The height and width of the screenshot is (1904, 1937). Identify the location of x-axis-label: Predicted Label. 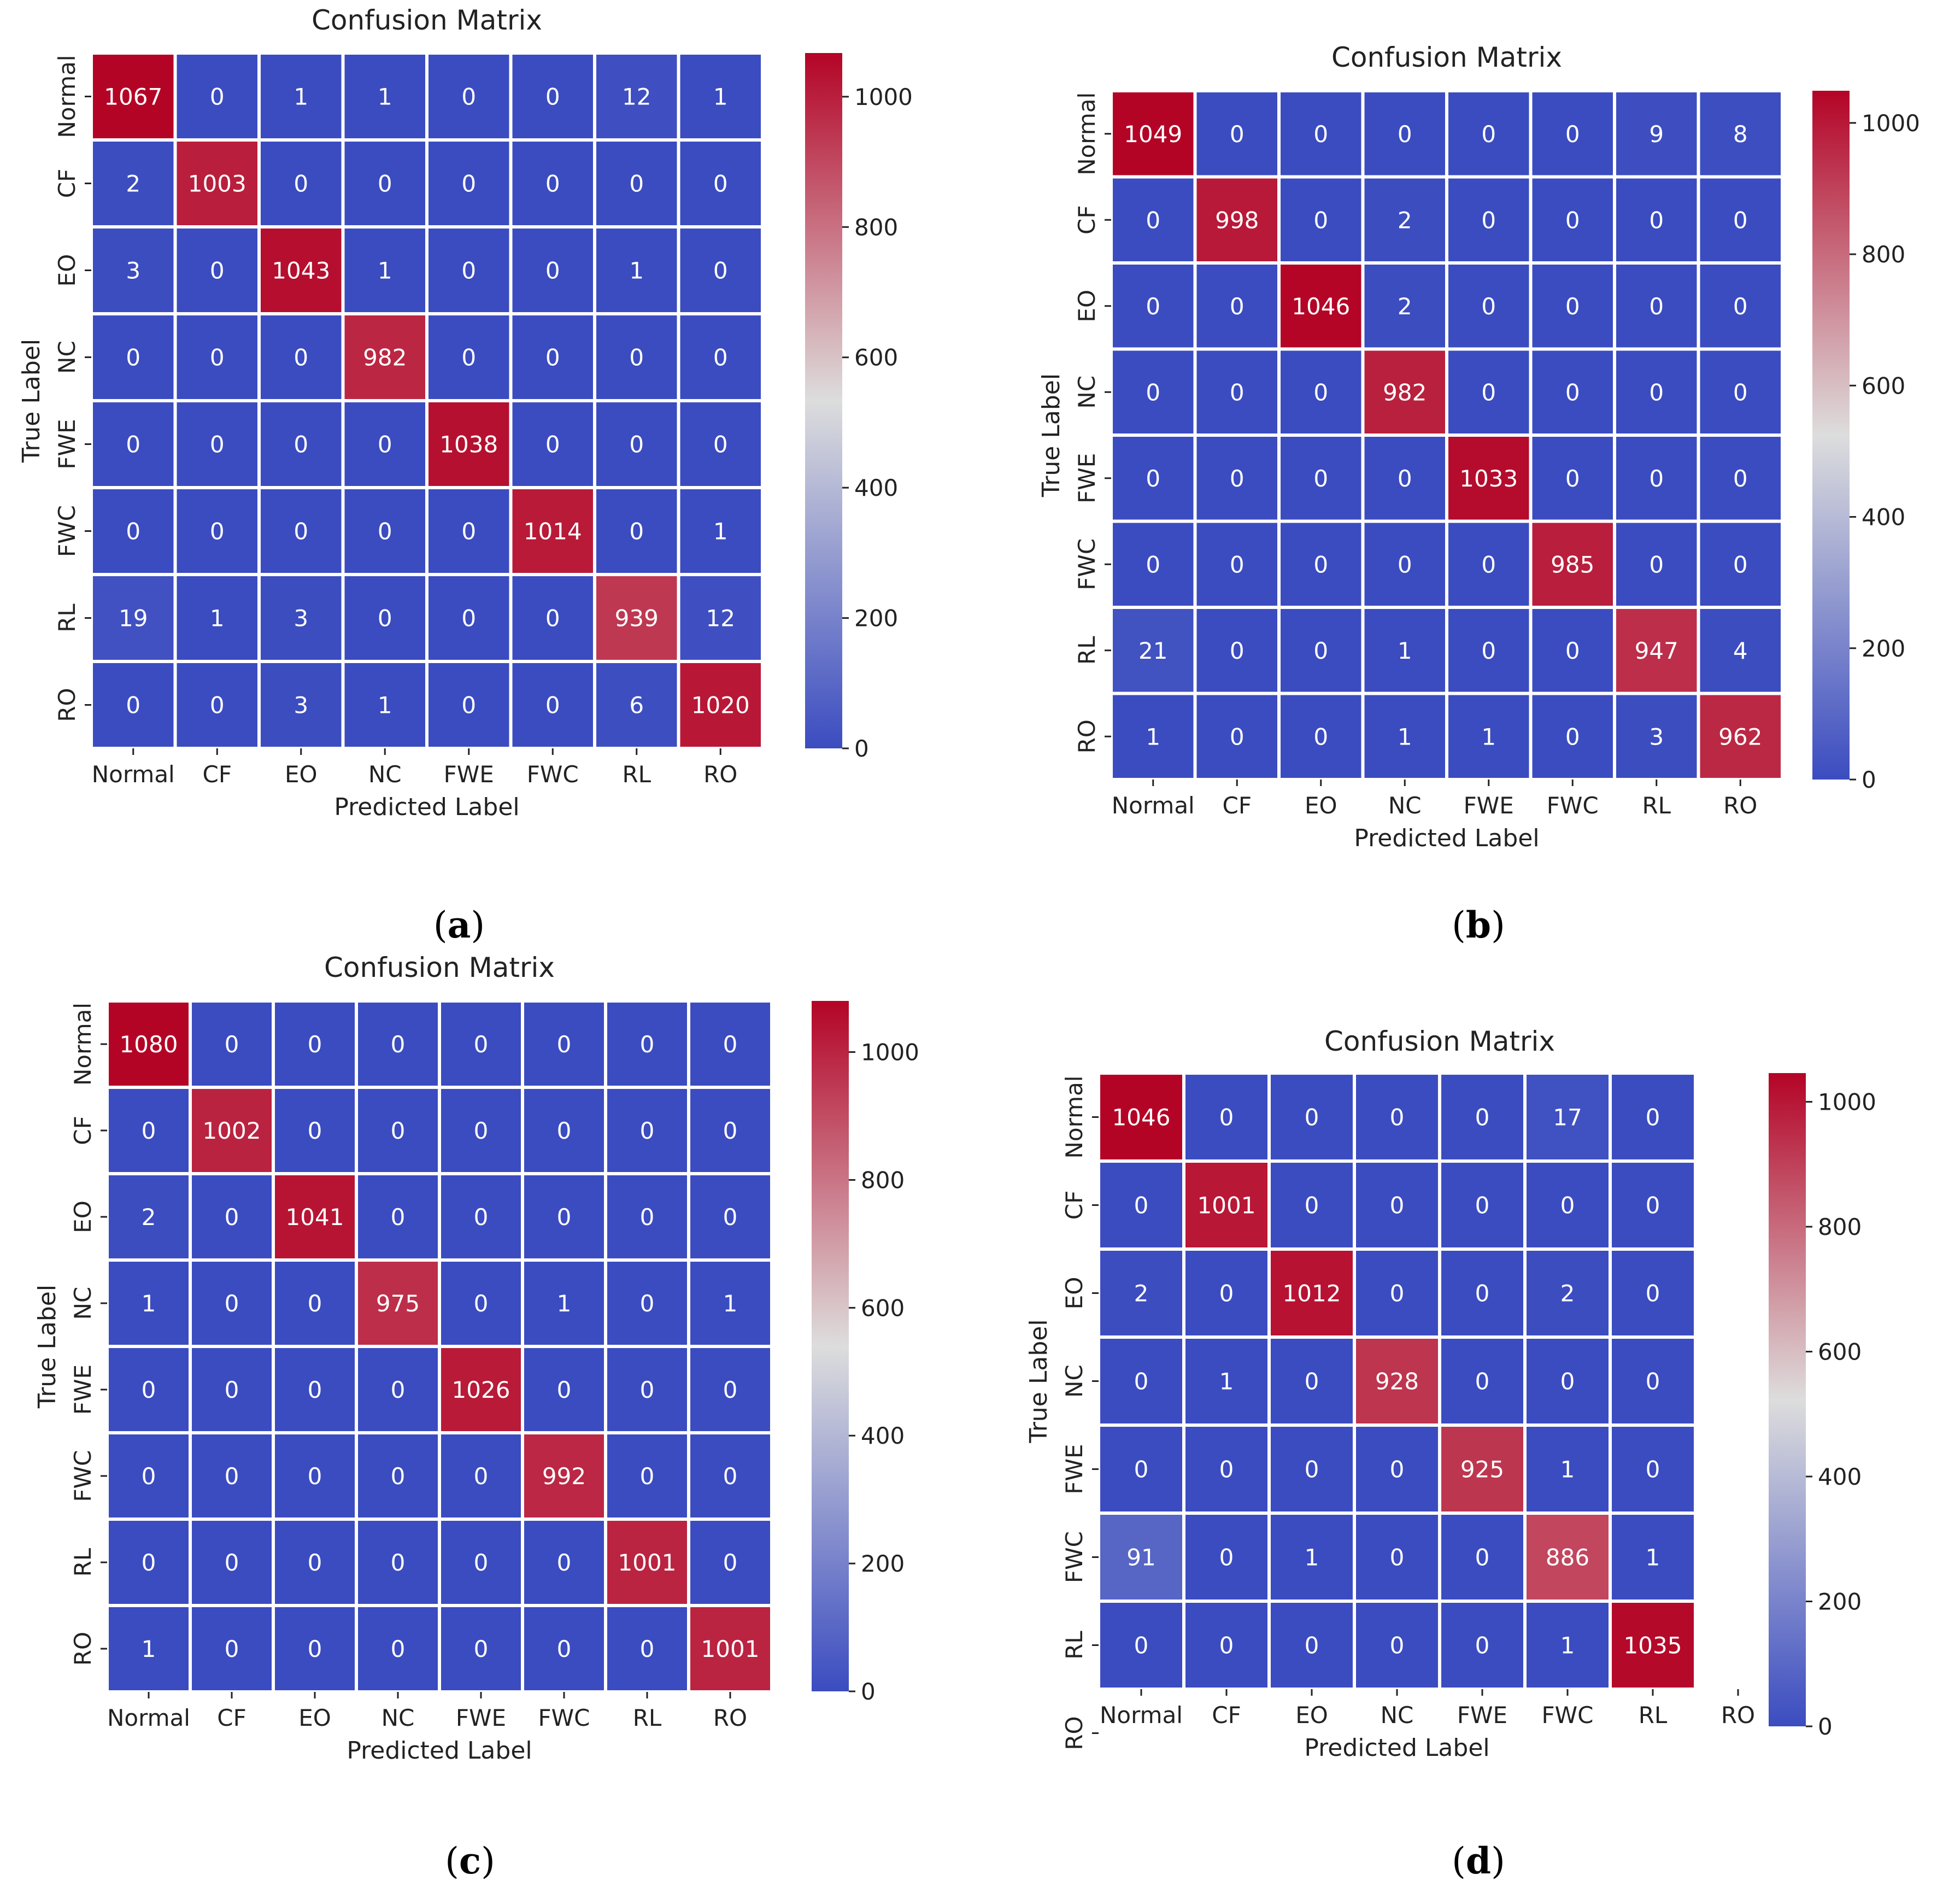
(439, 1751).